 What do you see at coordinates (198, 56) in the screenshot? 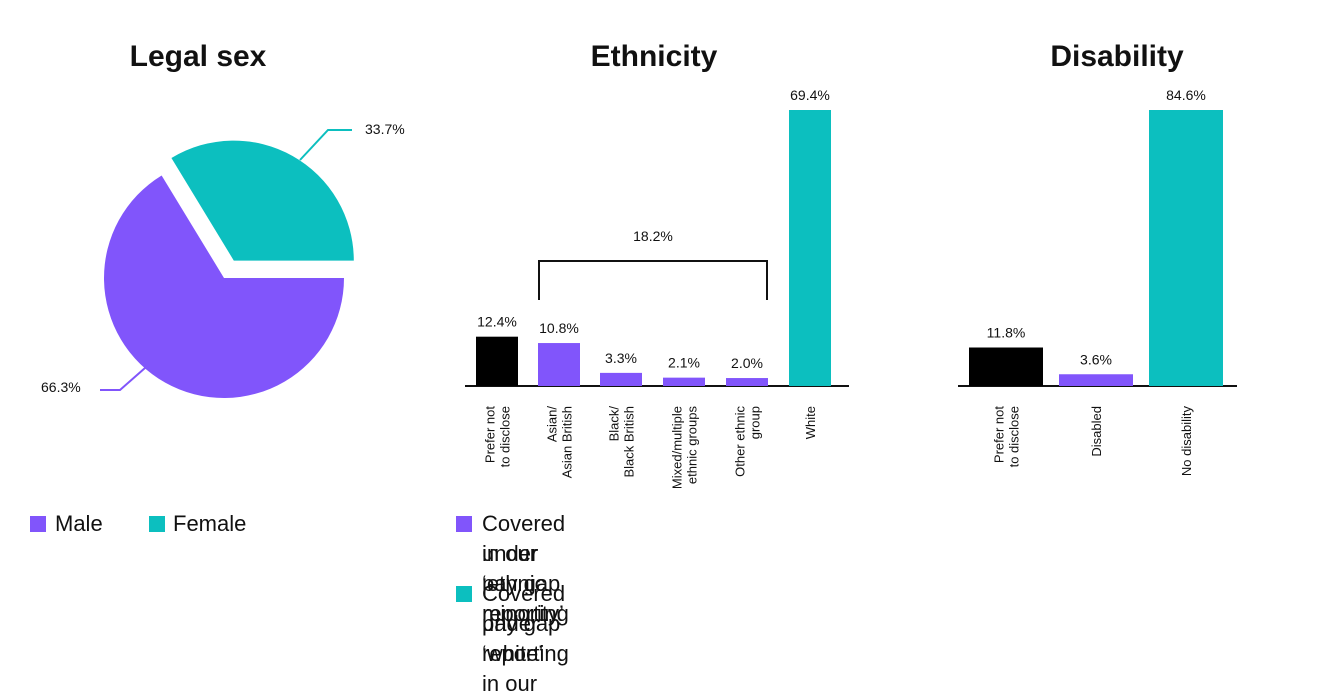
I see `legal-sex-title: Legal sex` at bounding box center [198, 56].